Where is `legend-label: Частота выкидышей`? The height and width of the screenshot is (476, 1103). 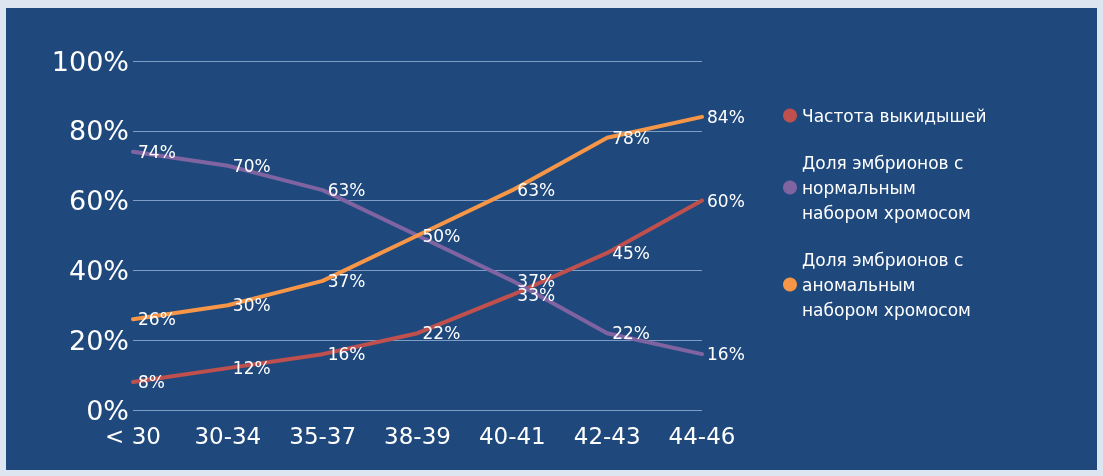 legend-label: Частота выкидышей is located at coordinates (894, 115).